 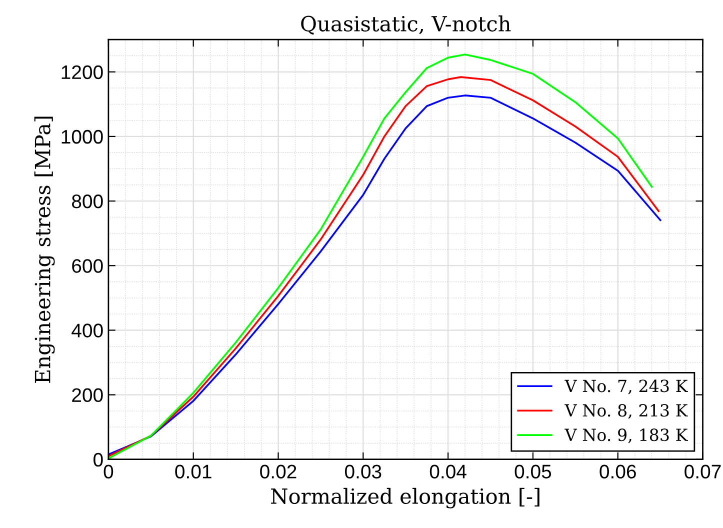 I want to click on chart-title: Quasistatic, V-notch, so click(x=406, y=25).